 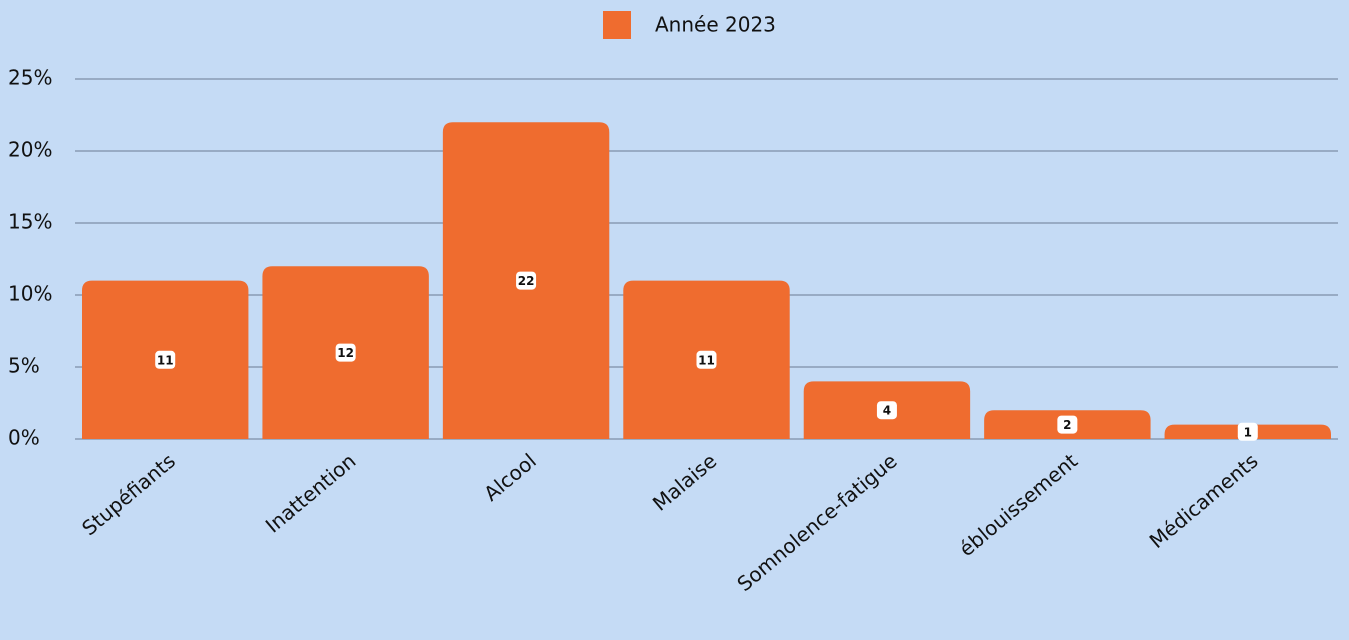 What do you see at coordinates (30, 294) in the screenshot?
I see `y-tick-label: 10%` at bounding box center [30, 294].